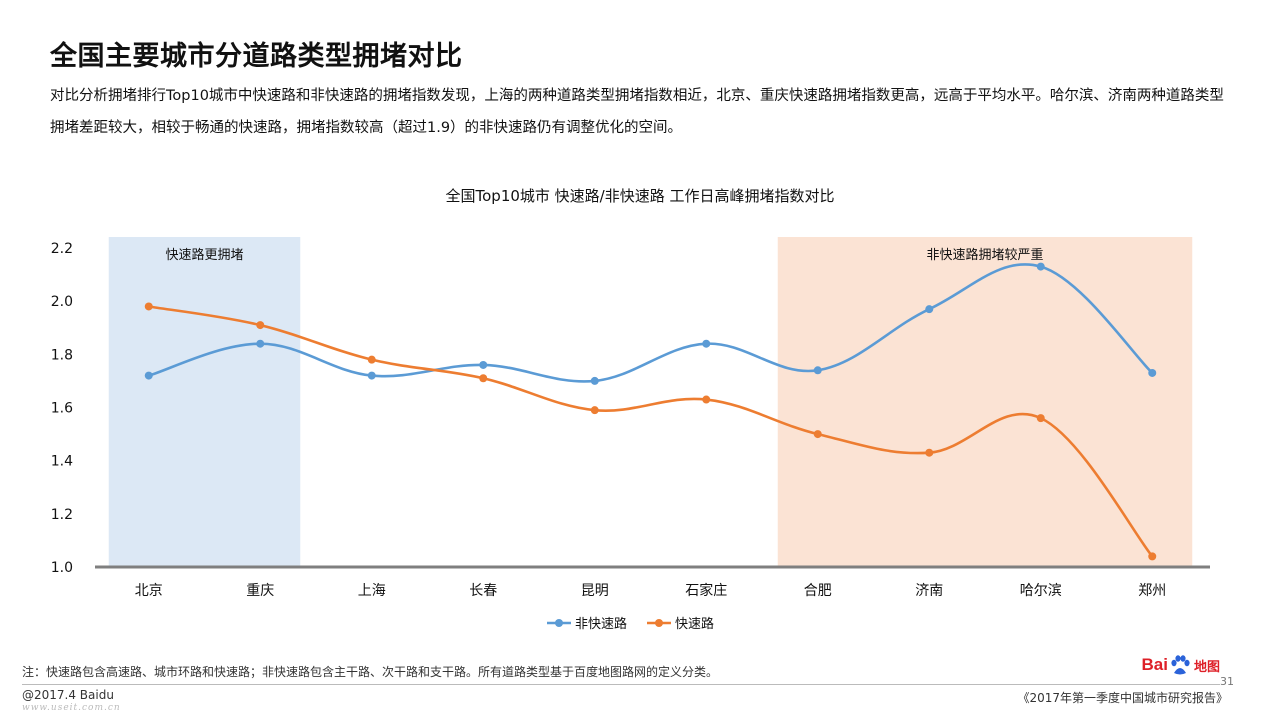  I want to click on x-tick-label: 济南, so click(929, 591).